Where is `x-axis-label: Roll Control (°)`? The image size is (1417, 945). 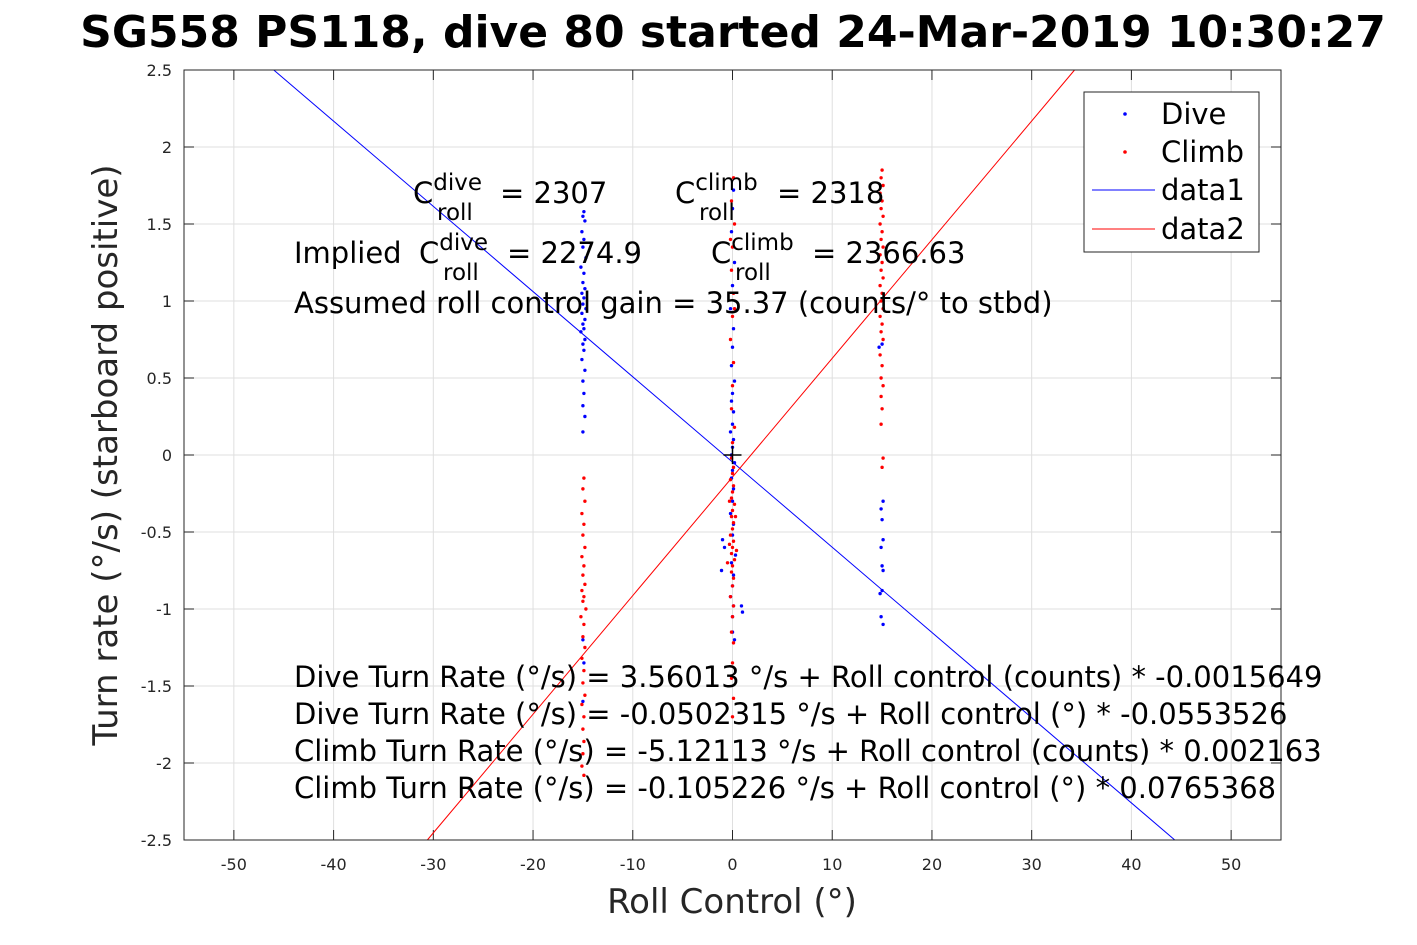 x-axis-label: Roll Control (°) is located at coordinates (732, 902).